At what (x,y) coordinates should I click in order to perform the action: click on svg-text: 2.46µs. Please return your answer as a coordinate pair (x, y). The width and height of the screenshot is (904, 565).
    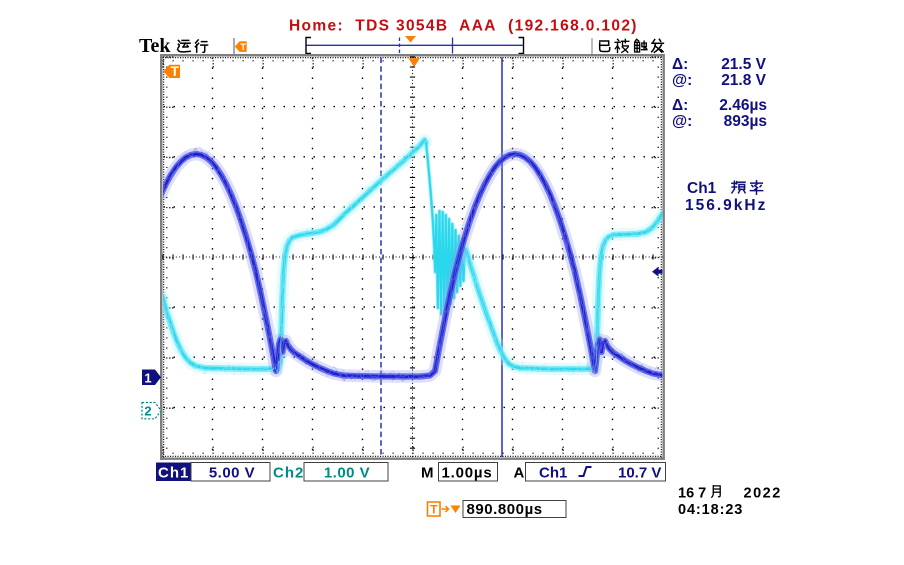
    Looking at the image, I should click on (743, 105).